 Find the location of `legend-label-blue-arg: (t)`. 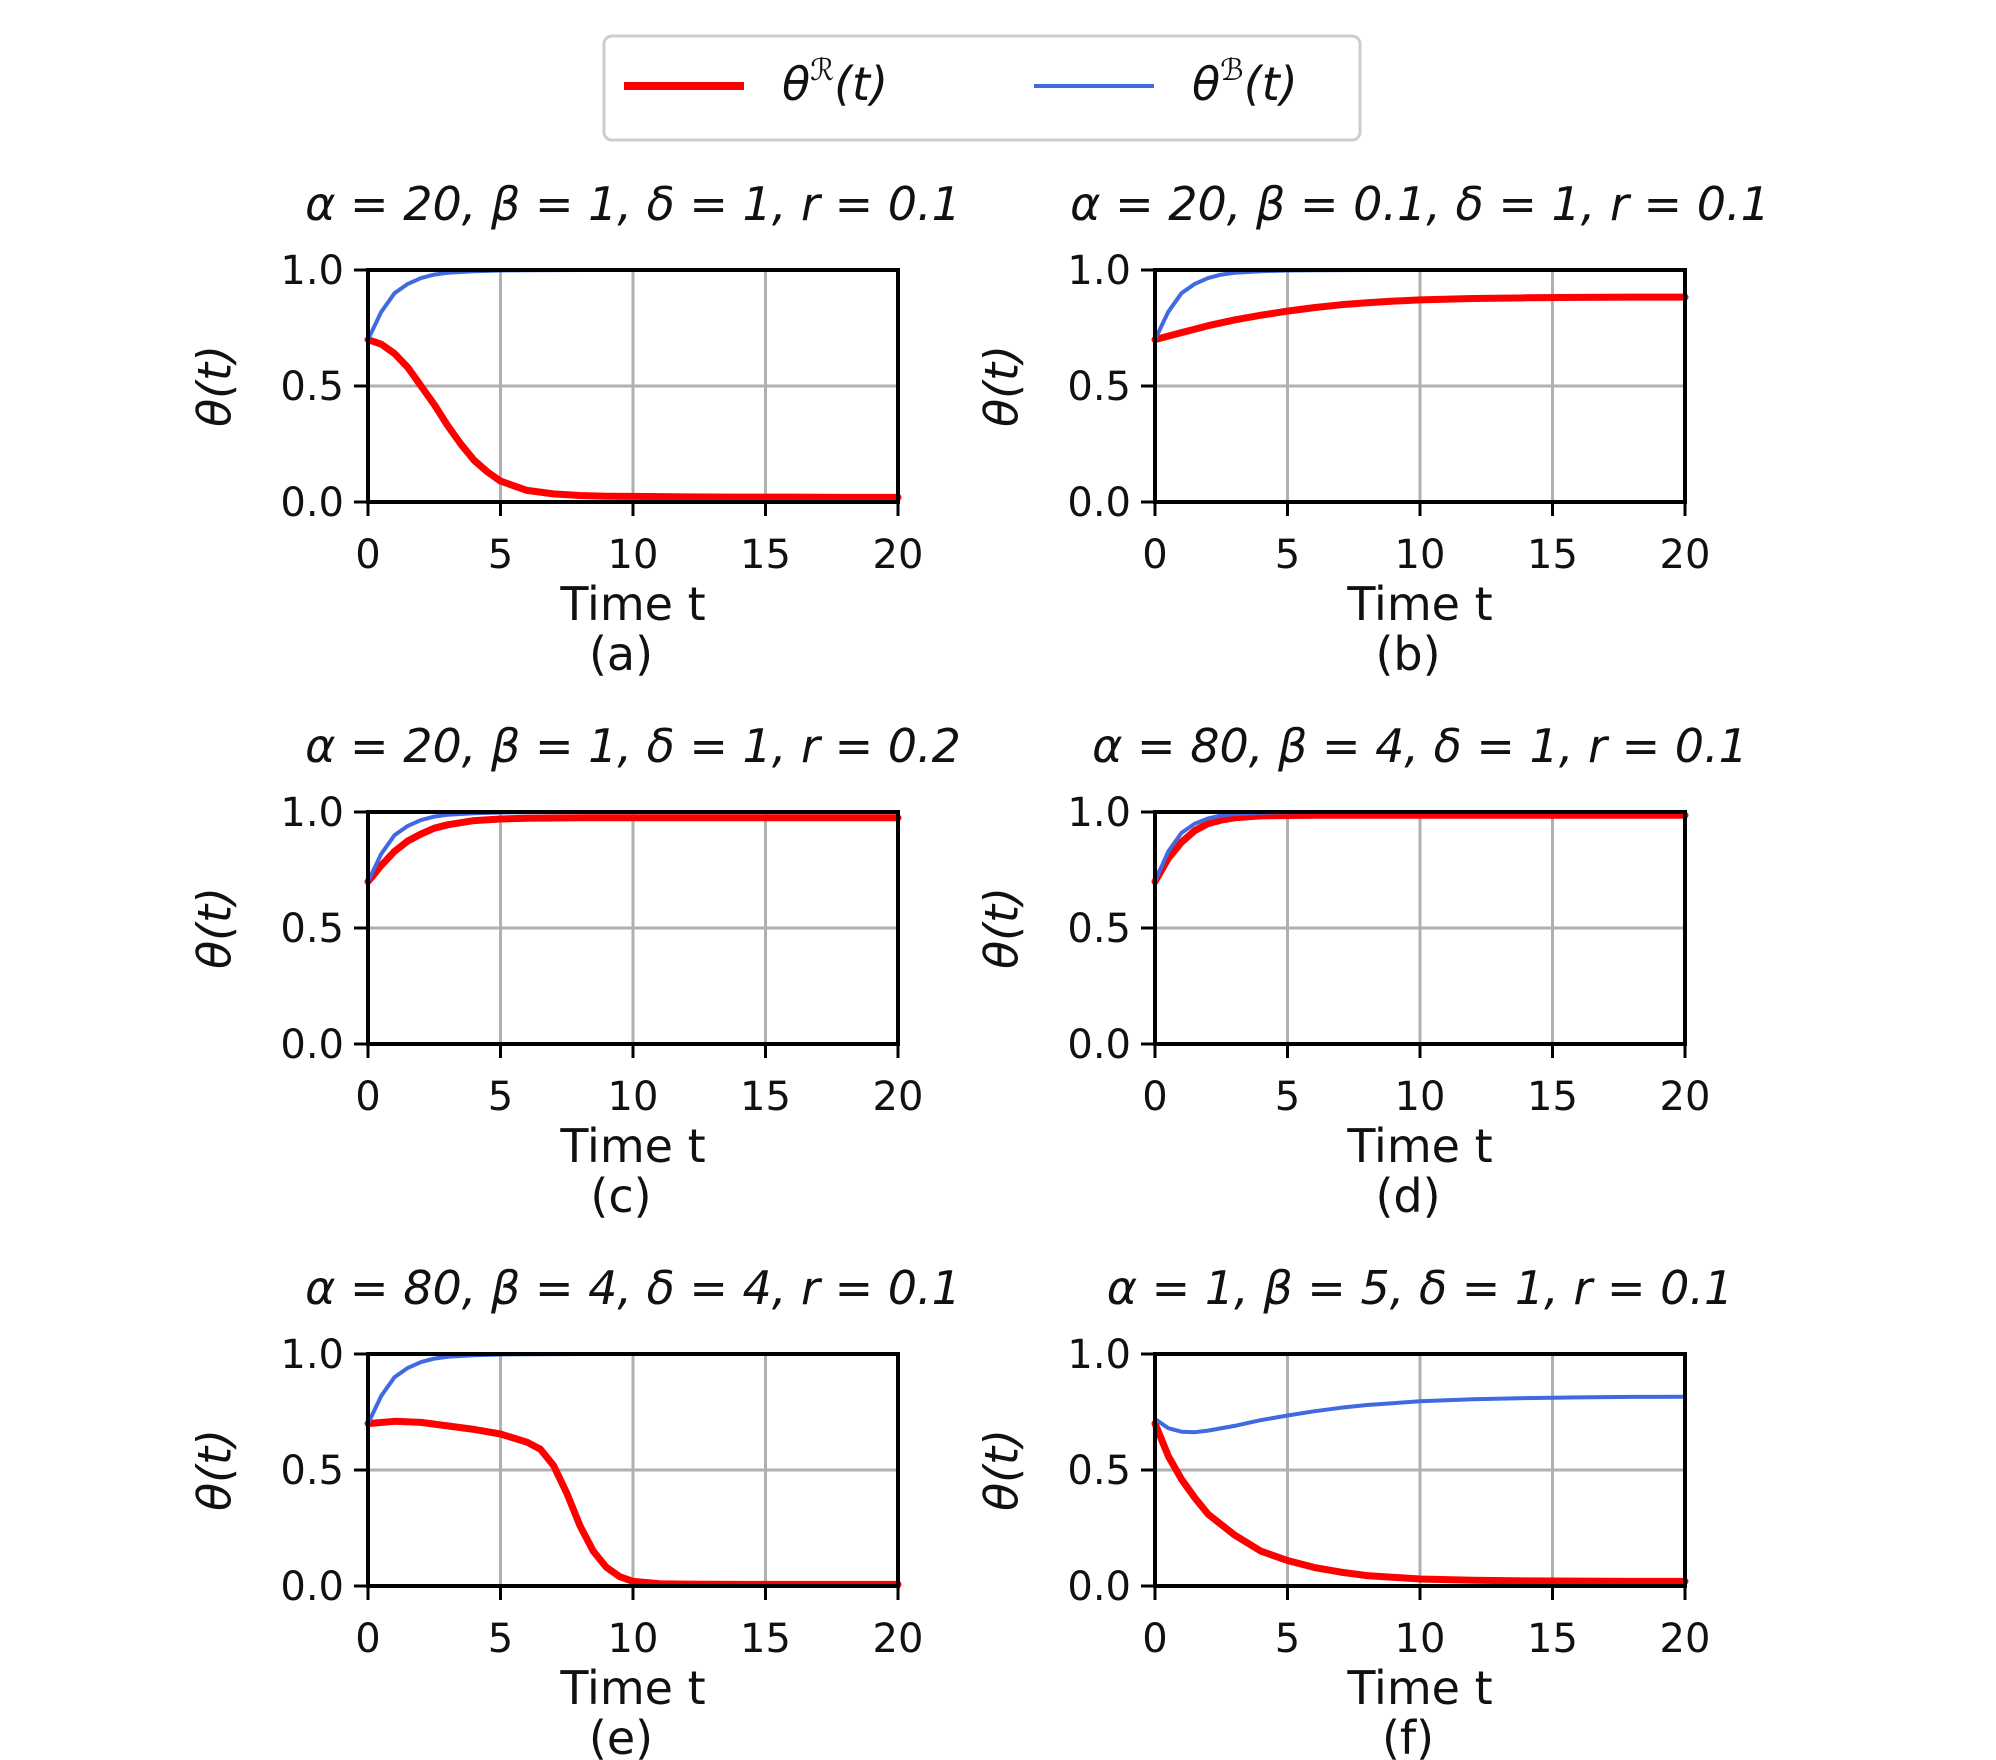

legend-label-blue-arg: (t) is located at coordinates (1271, 84).